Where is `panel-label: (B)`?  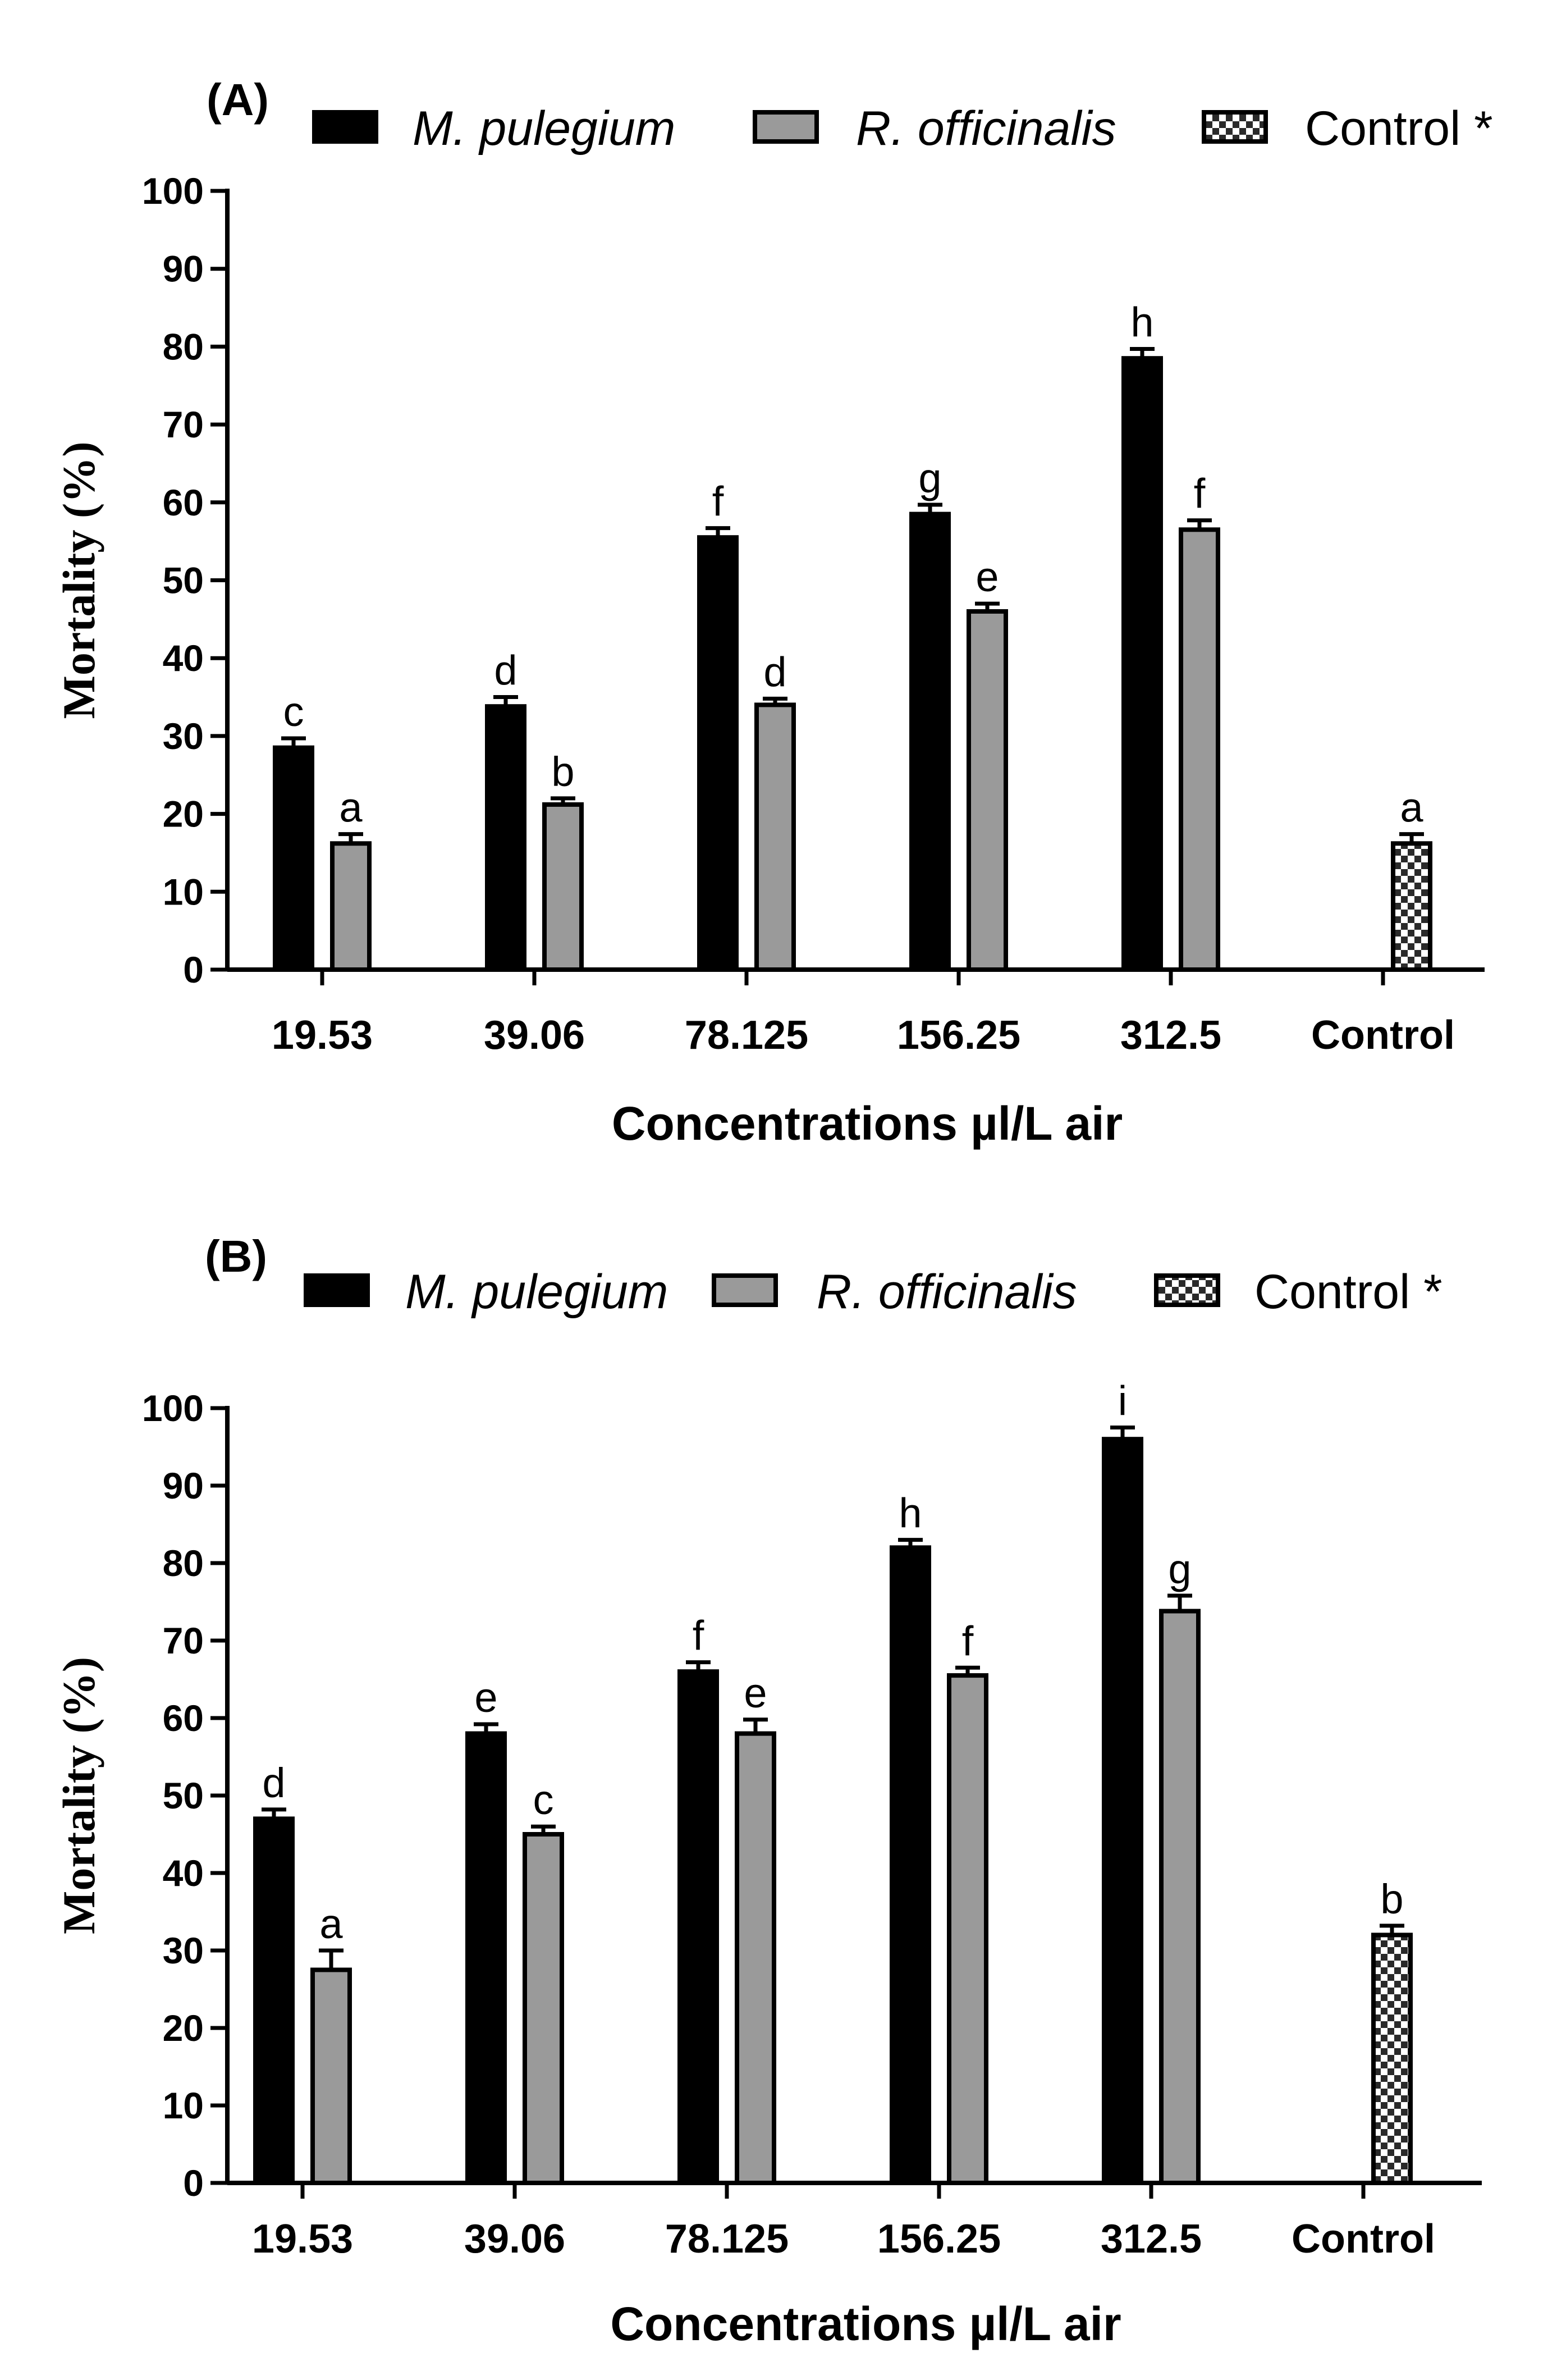 panel-label: (B) is located at coordinates (236, 1256).